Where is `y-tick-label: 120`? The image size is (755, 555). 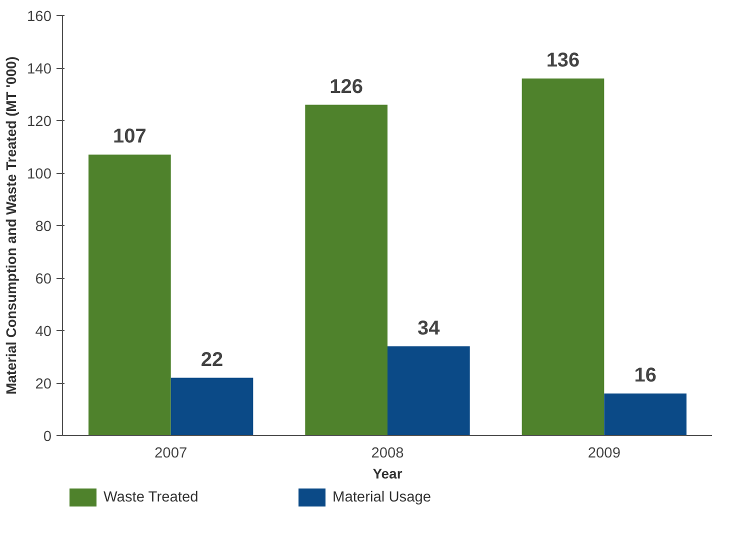
y-tick-label: 120 is located at coordinates (39, 122).